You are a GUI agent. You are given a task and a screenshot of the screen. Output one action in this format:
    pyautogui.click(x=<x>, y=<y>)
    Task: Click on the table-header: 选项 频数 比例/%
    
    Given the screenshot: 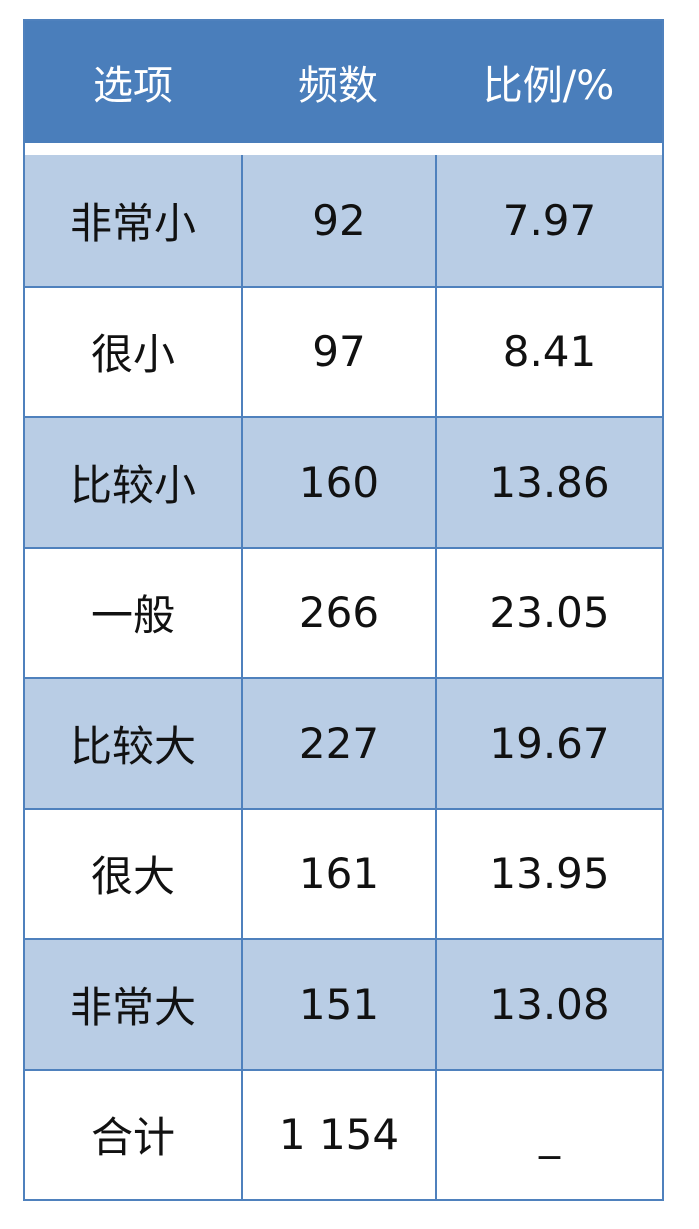 What is the action you would take?
    pyautogui.click(x=343, y=82)
    